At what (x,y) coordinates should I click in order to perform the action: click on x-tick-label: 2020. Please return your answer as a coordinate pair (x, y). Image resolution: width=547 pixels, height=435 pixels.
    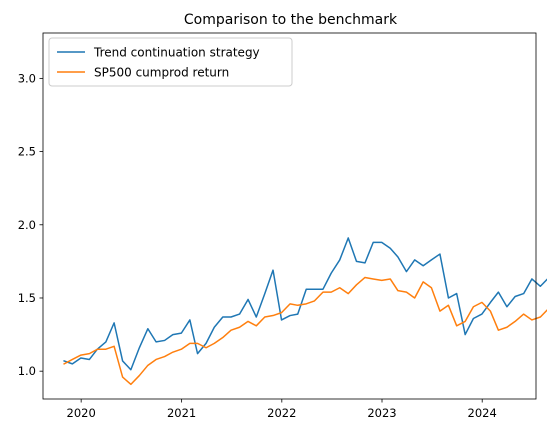
    Looking at the image, I should click on (81, 413).